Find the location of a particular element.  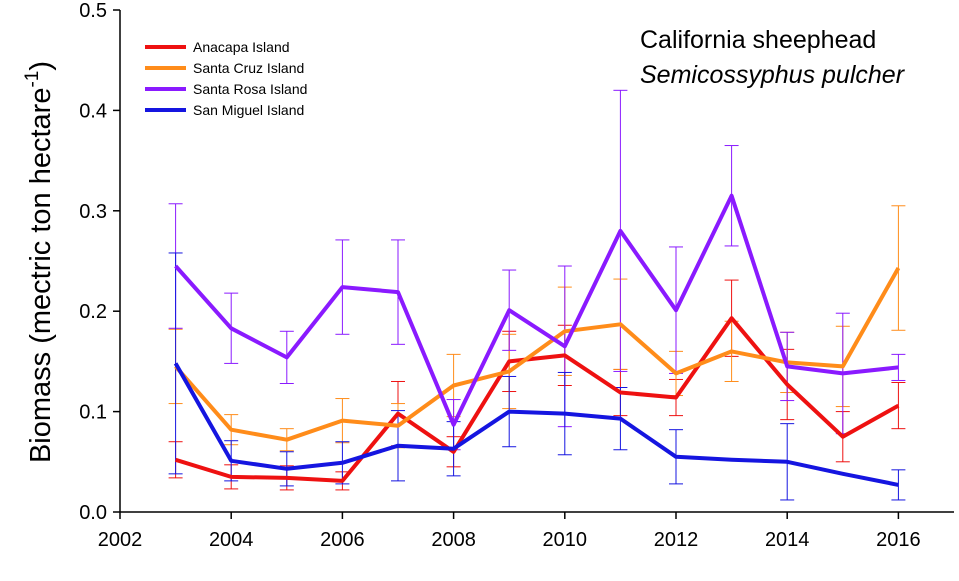

x-tick-label: 2016 is located at coordinates (898, 540).